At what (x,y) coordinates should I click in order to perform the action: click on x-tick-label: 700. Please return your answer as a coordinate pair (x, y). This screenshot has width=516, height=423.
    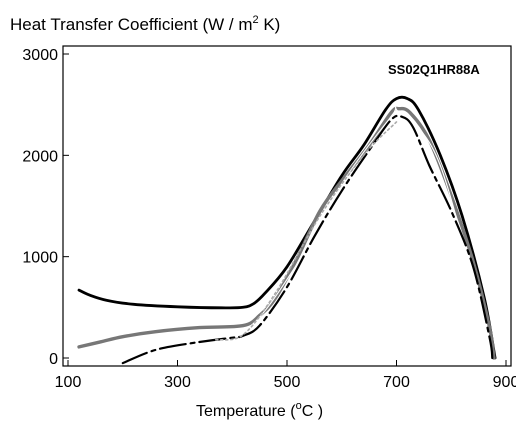
    Looking at the image, I should click on (396, 382).